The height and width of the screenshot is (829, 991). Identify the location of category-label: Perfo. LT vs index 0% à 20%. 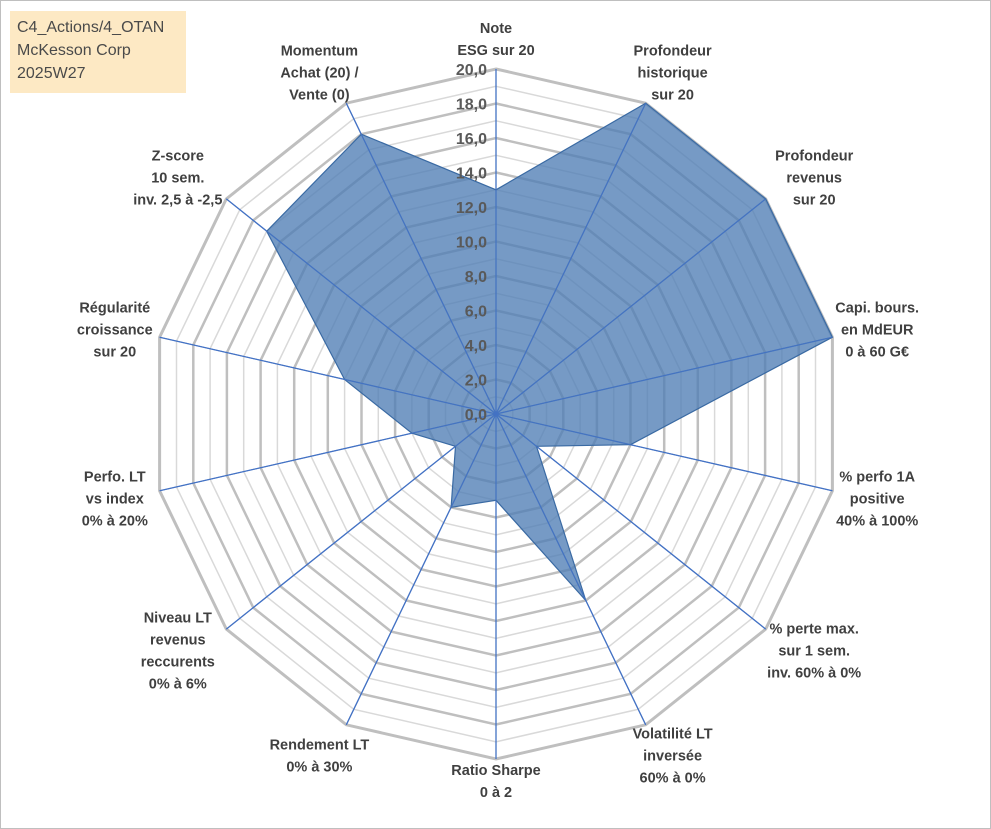
(115, 499).